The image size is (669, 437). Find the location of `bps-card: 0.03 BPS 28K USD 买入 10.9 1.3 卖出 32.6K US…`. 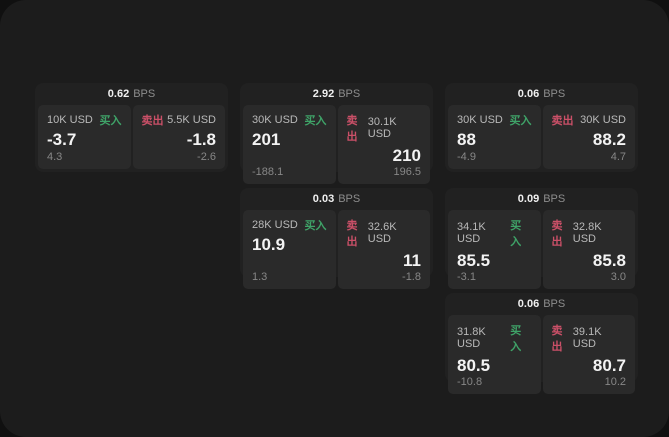

bps-card: 0.03 BPS 28K USD 买入 10.9 1.3 卖出 32.6K US… is located at coordinates (336, 238).